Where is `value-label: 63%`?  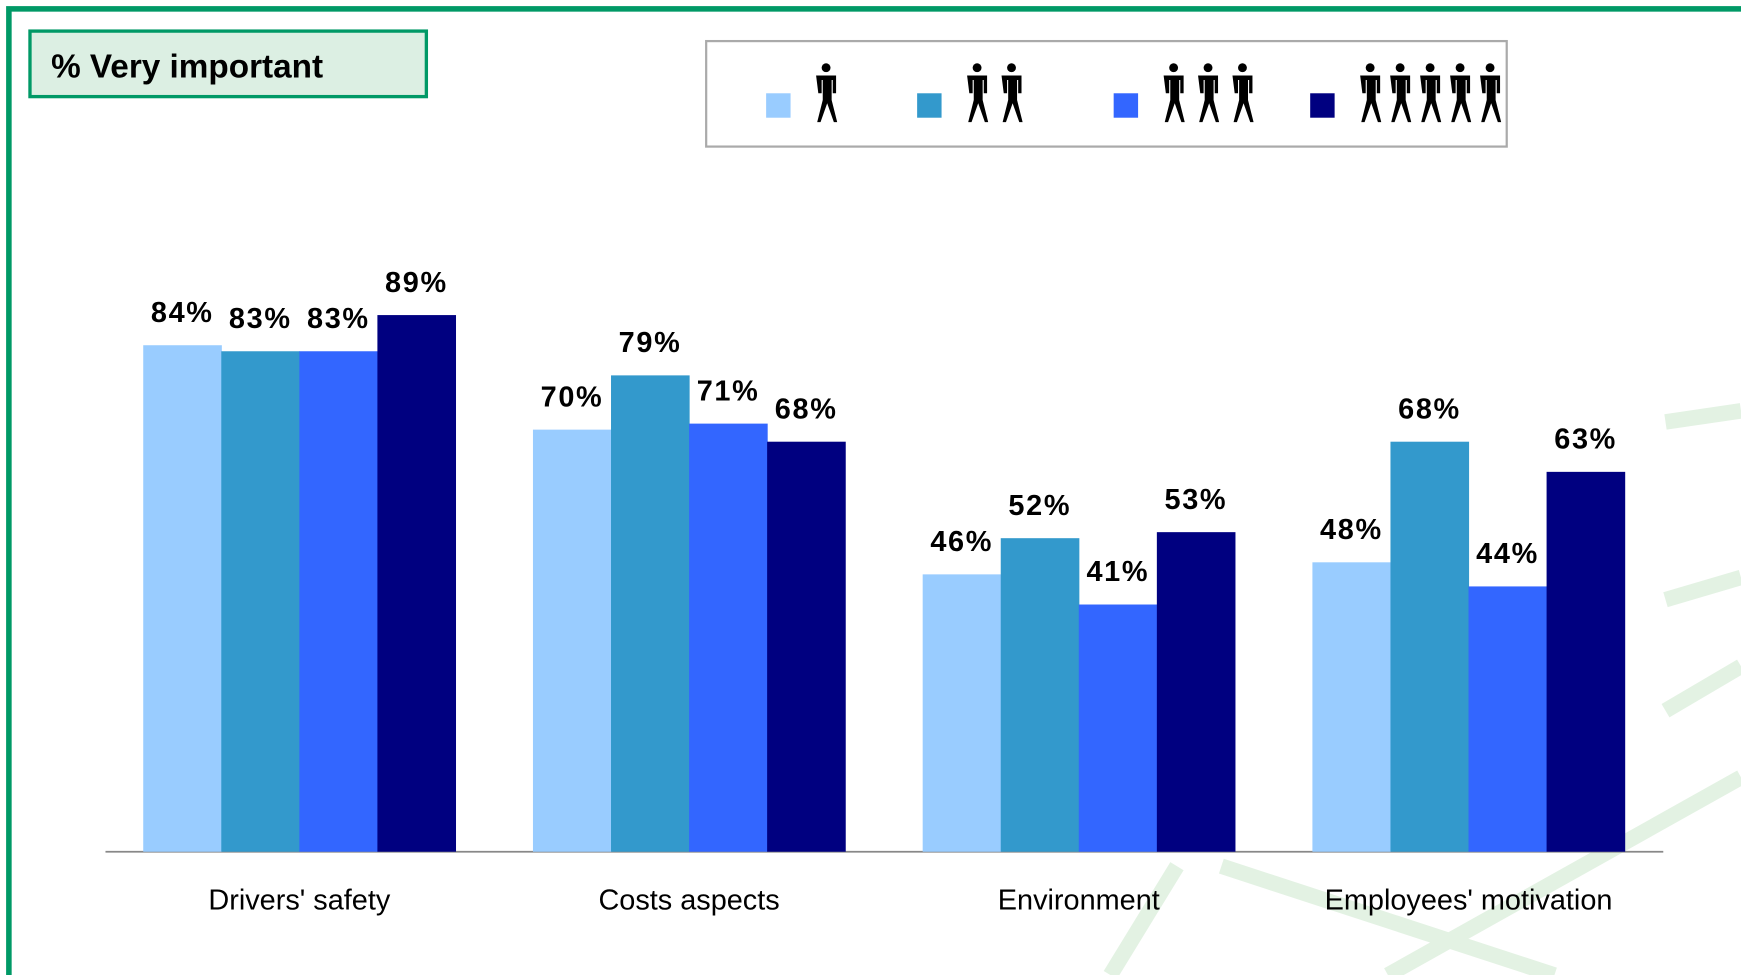
value-label: 63% is located at coordinates (1585, 440).